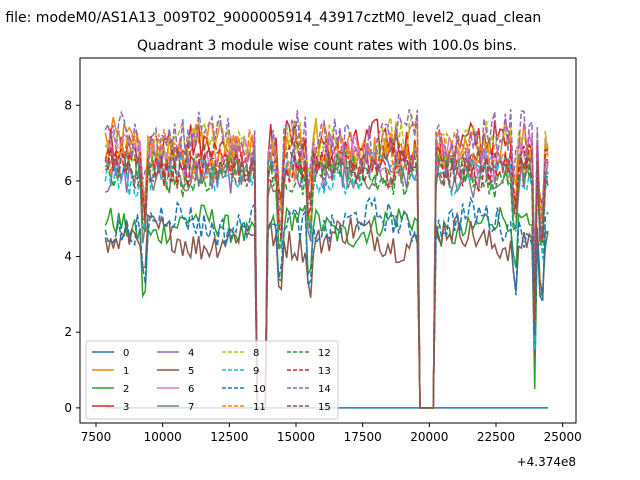 The image size is (640, 480). What do you see at coordinates (191, 389) in the screenshot?
I see `legend-label-6: 6` at bounding box center [191, 389].